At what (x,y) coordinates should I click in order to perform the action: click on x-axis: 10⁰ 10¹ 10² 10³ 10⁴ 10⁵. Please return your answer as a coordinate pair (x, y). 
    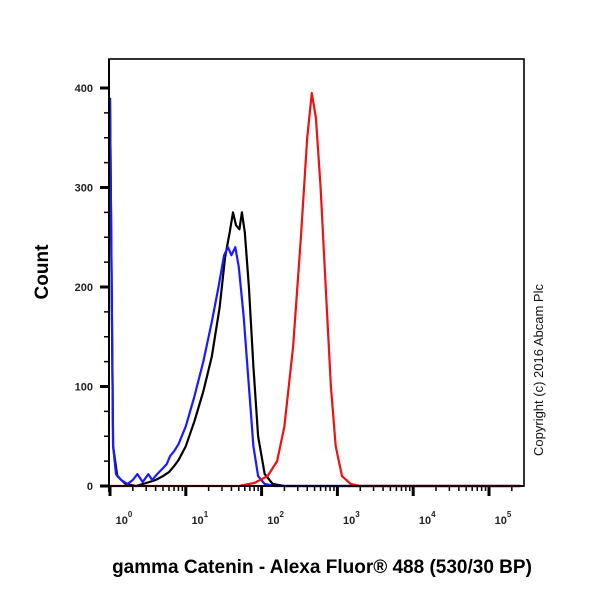
    Looking at the image, I should click on (310, 506).